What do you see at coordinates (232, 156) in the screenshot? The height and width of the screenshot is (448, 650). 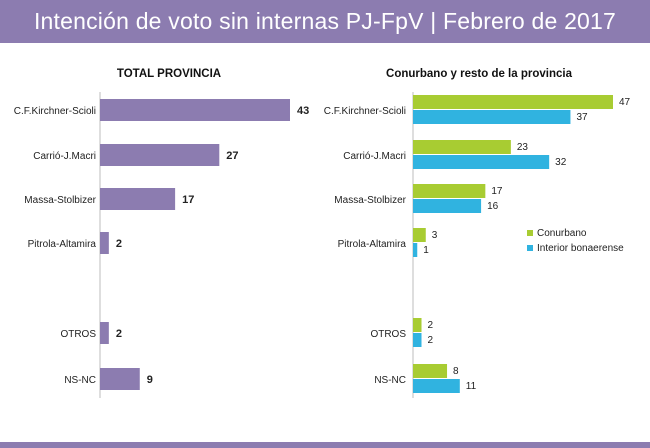 I see `left-bar-value: 27` at bounding box center [232, 156].